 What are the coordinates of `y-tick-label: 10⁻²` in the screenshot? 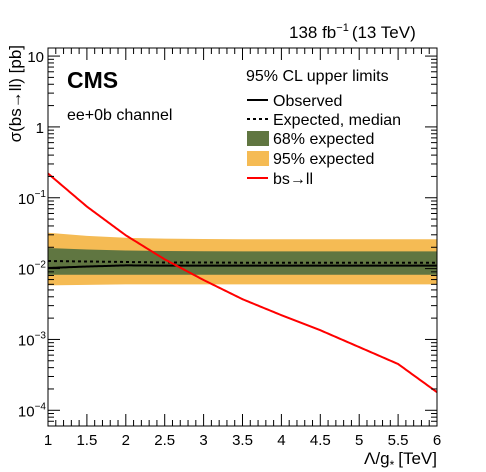 It's located at (32, 269).